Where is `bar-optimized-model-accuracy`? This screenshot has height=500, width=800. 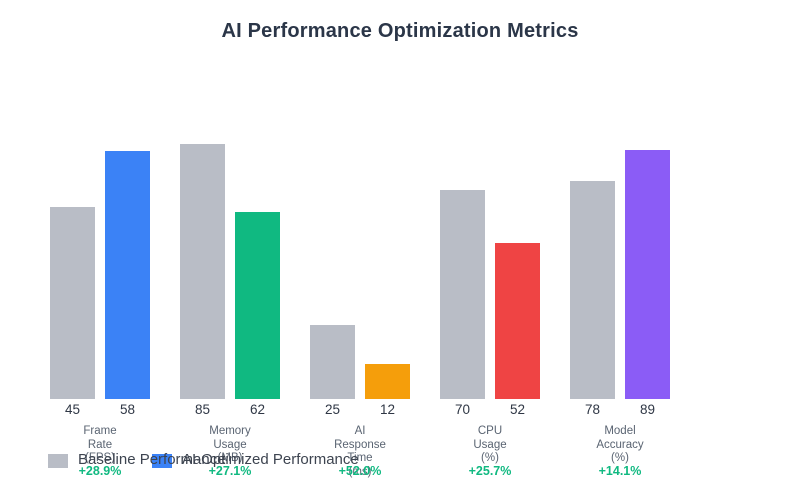 bar-optimized-model-accuracy is located at coordinates (647, 274).